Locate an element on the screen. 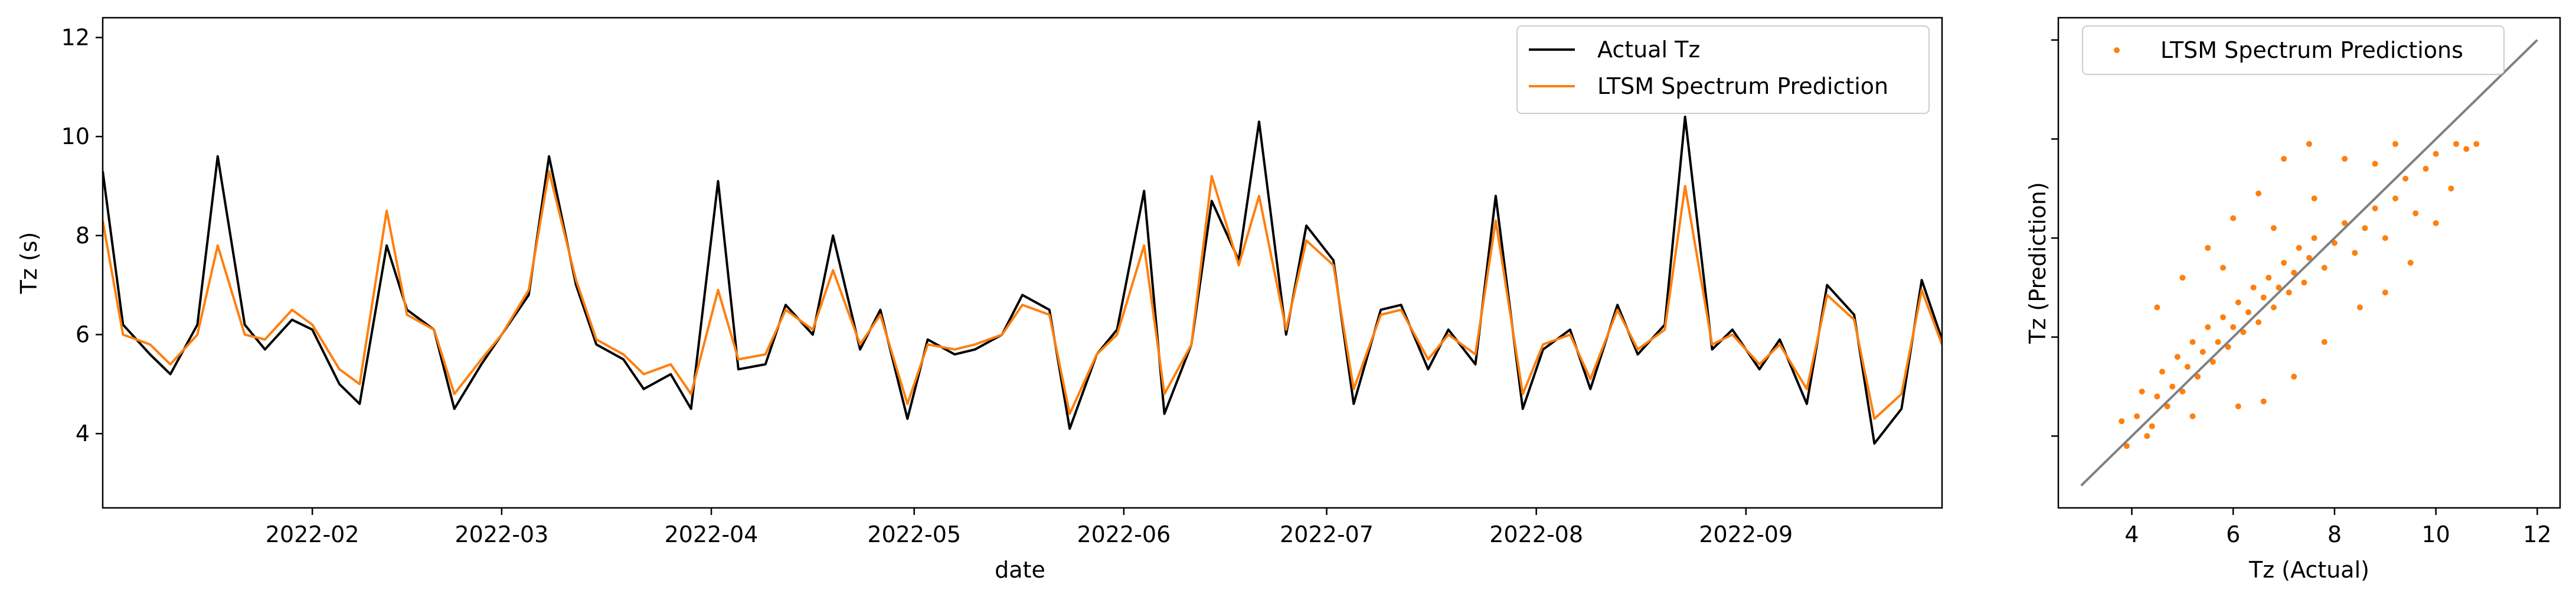 Image resolution: width=2576 pixels, height=600 pixels. x-tick-label: 2022-03 is located at coordinates (502, 534).